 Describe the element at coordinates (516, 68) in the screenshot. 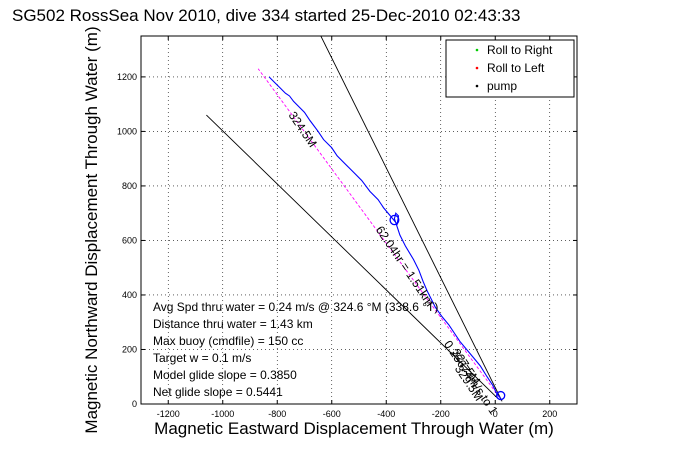

I see `legend-label: Roll to Left` at that location.